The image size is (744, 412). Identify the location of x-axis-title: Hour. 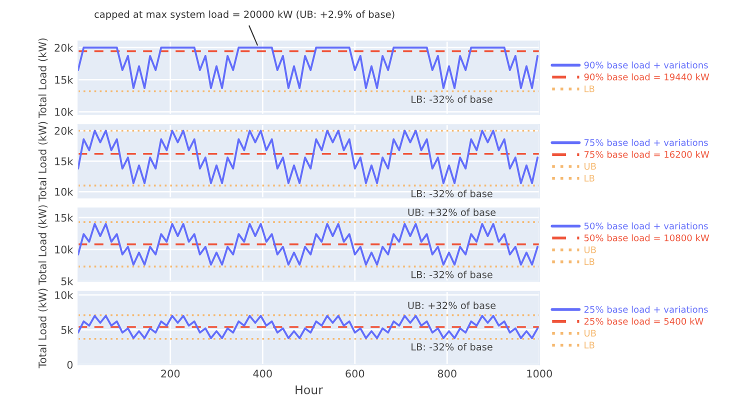
(309, 389).